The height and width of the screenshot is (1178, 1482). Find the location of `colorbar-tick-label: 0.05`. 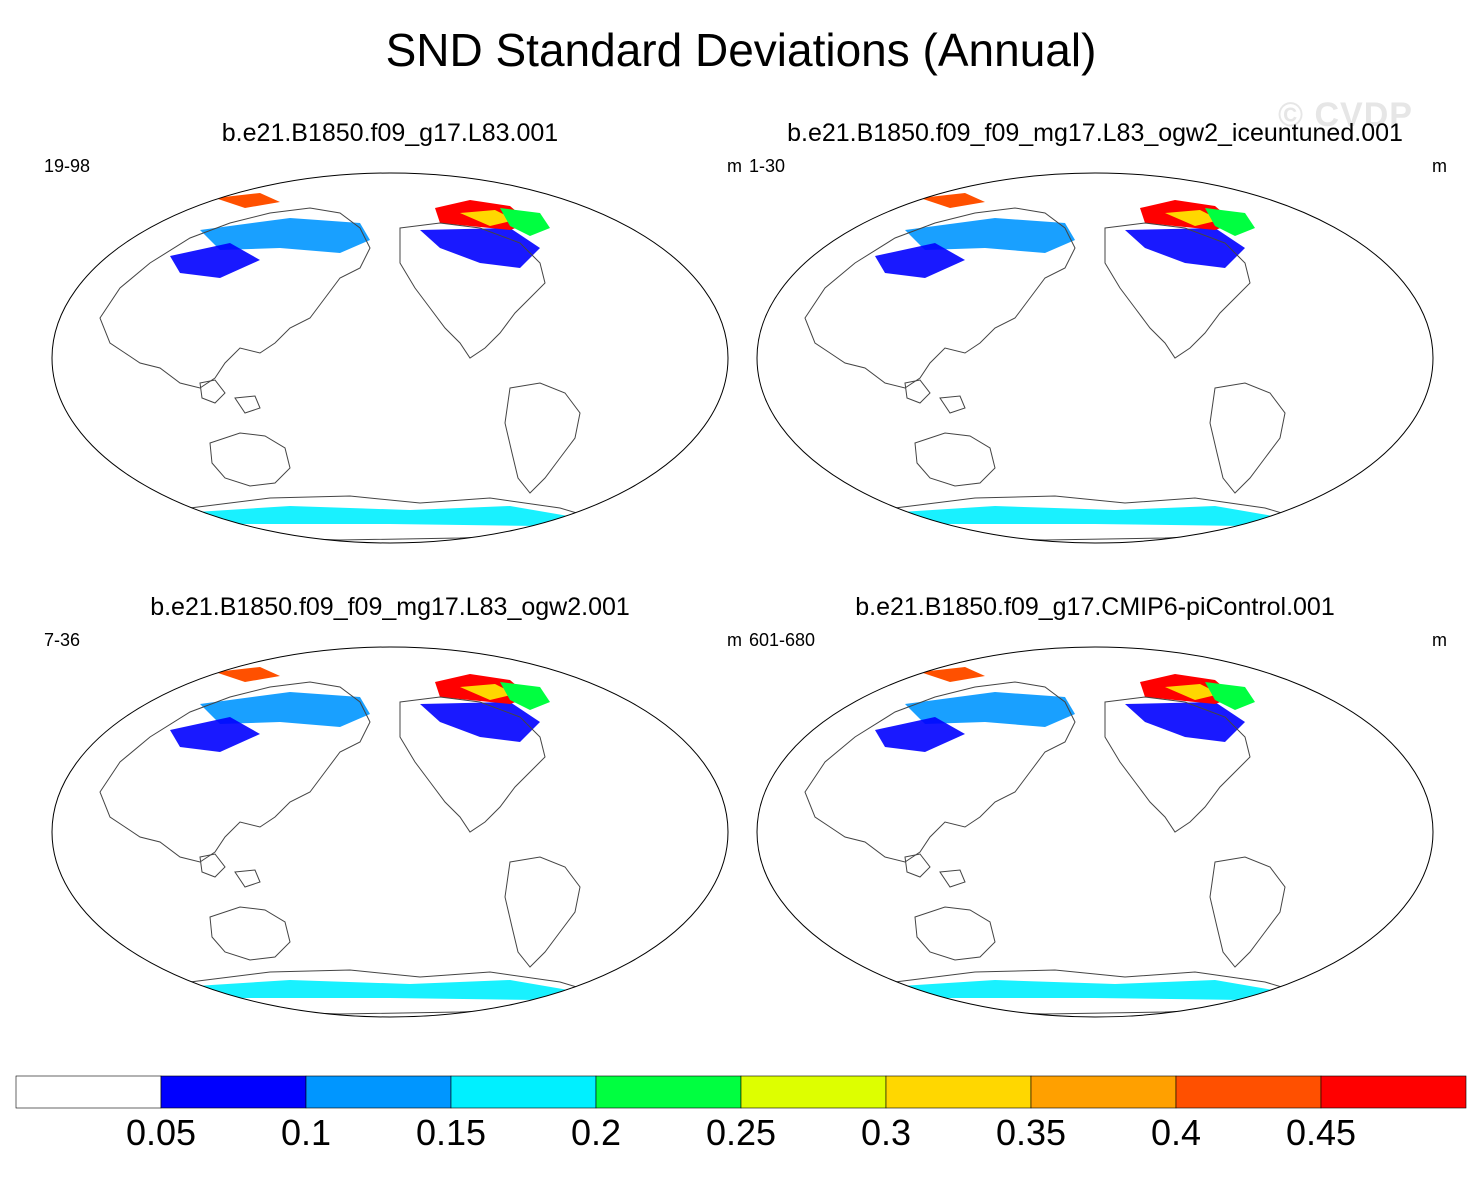

colorbar-tick-label: 0.05 is located at coordinates (161, 1132).